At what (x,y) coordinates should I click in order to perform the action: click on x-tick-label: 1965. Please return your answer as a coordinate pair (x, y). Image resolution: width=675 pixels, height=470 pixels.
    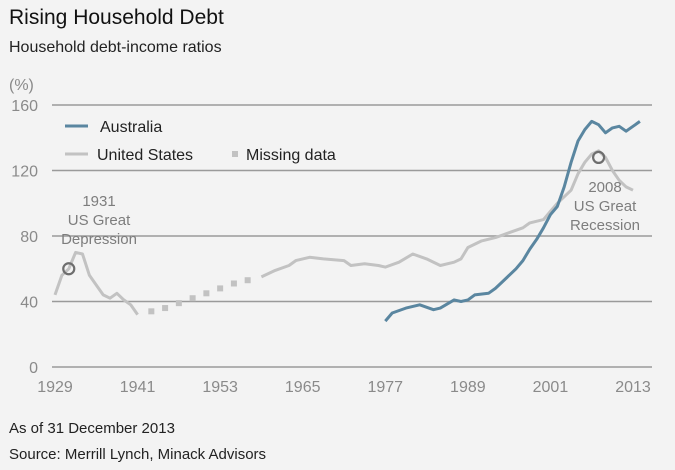
    Looking at the image, I should click on (303, 387).